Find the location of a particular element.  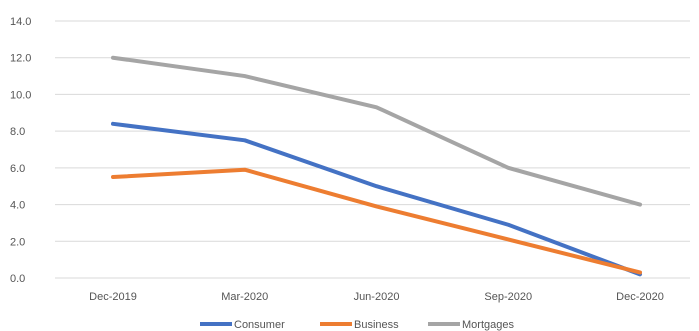

y-tick-label: 12.0 is located at coordinates (20, 59).